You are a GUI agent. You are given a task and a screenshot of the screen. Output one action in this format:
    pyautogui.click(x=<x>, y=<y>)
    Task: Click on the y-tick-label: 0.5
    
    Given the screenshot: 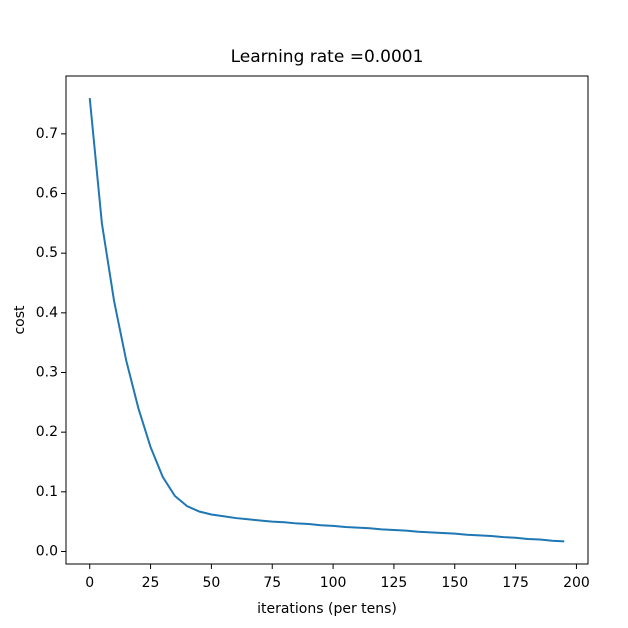 What is the action you would take?
    pyautogui.click(x=47, y=253)
    